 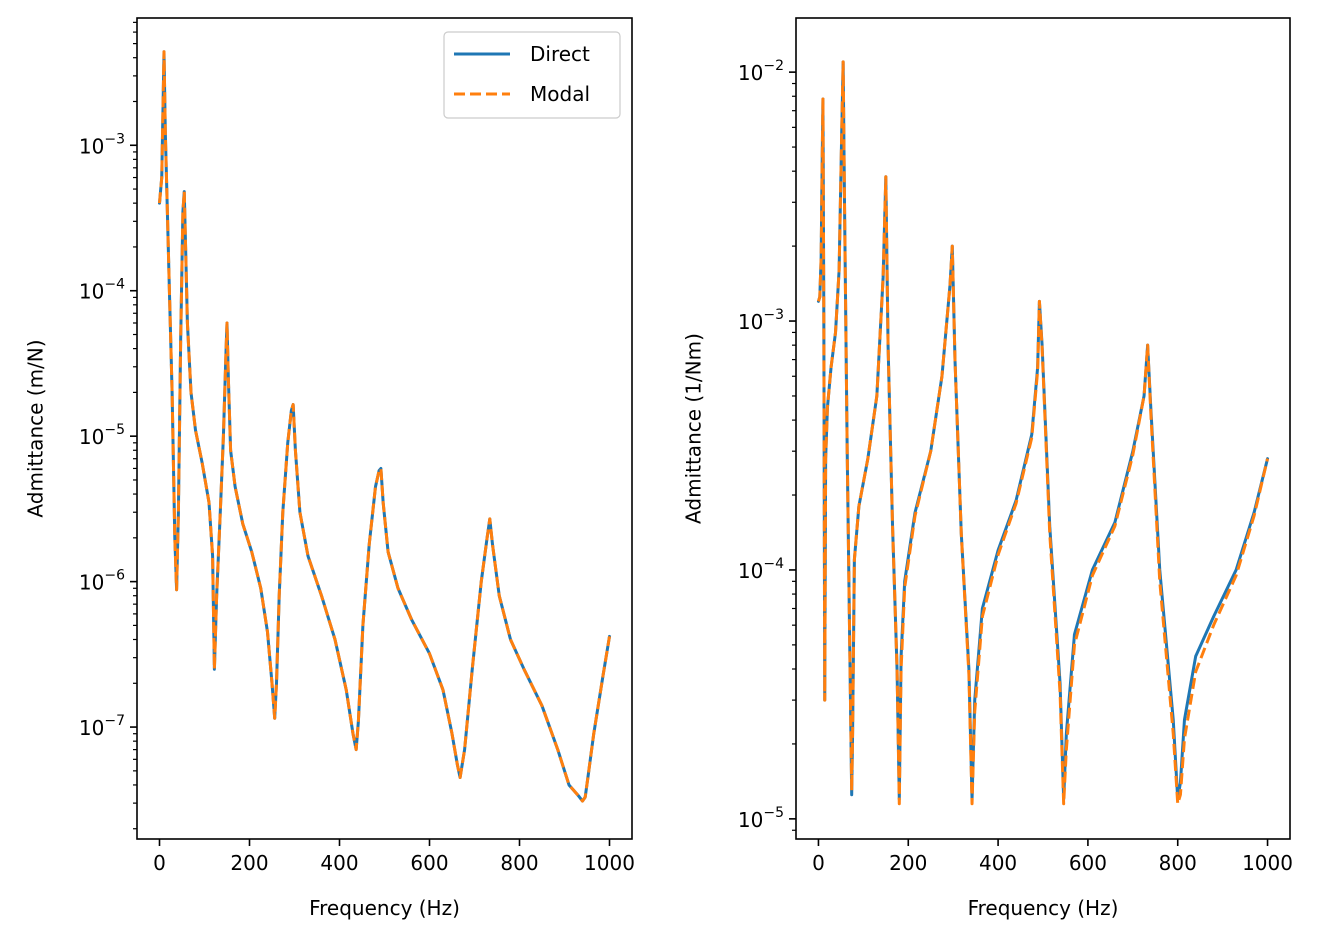 I want to click on legend-label-direct: Direct, so click(x=560, y=54).